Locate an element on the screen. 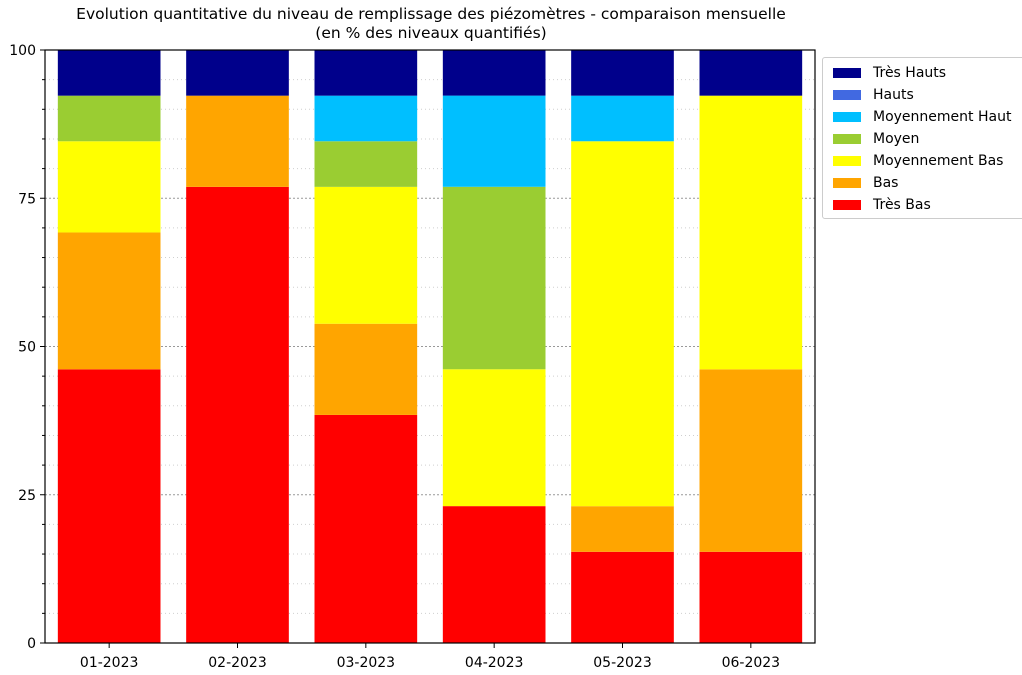  legend-item: Hauts is located at coordinates (873, 95).